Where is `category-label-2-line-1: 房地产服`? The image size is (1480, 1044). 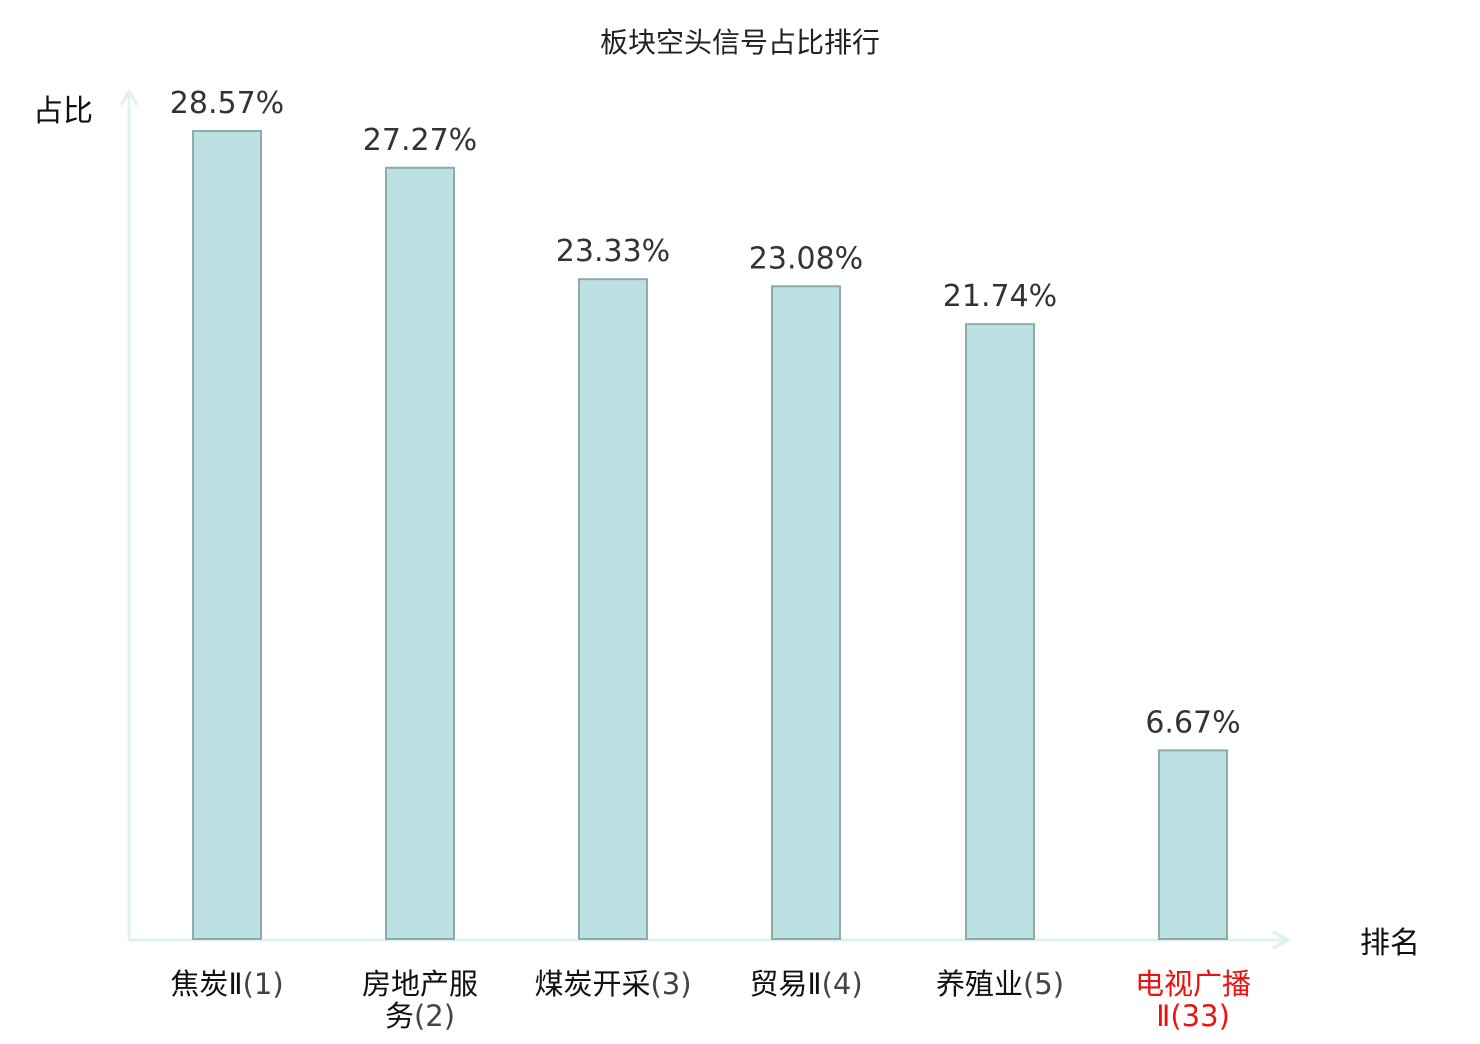
category-label-2-line-1: 房地产服 is located at coordinates (420, 984).